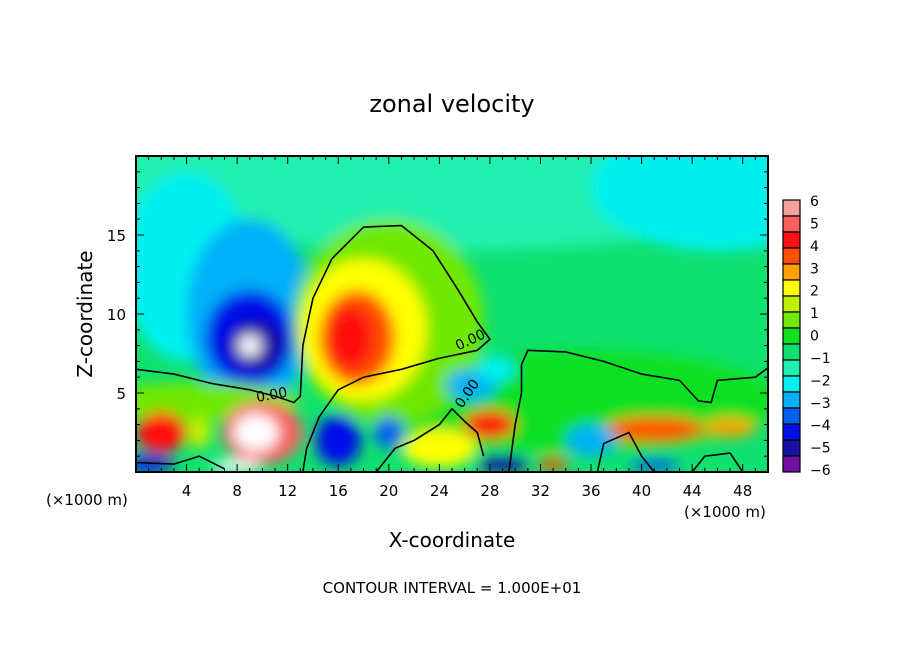  I want to click on colorbar-label: 6, so click(814, 202).